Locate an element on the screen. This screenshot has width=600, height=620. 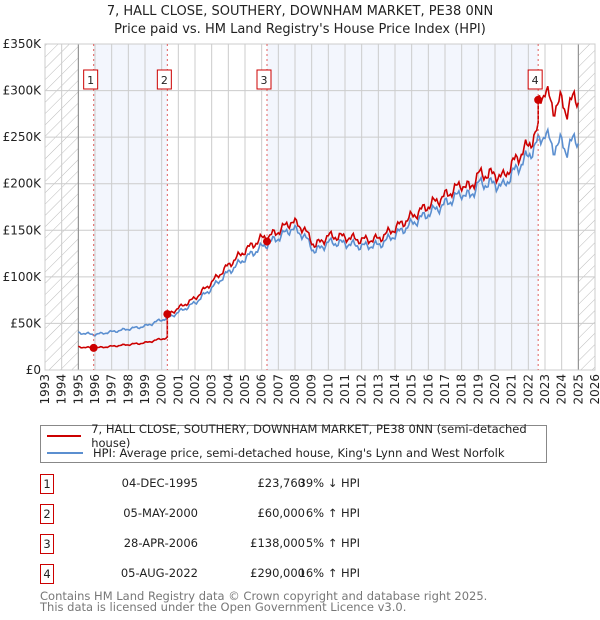
x-tick-label: 2001 is located at coordinates (178, 389).